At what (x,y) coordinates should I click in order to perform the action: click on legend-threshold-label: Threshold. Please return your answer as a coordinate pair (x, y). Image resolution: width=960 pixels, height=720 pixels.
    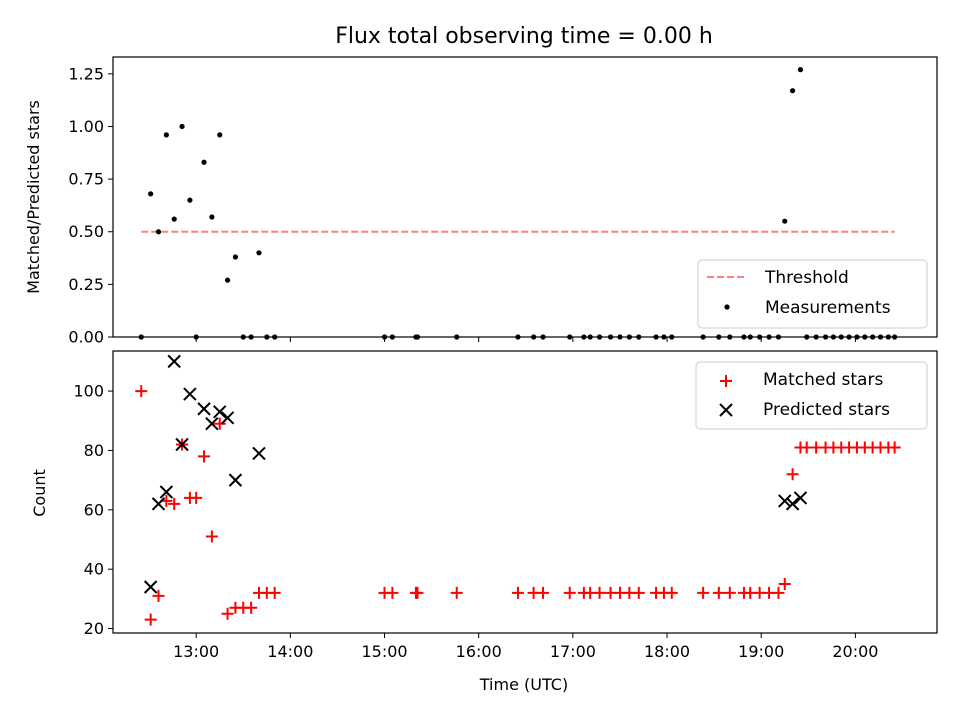
    Looking at the image, I should click on (806, 278).